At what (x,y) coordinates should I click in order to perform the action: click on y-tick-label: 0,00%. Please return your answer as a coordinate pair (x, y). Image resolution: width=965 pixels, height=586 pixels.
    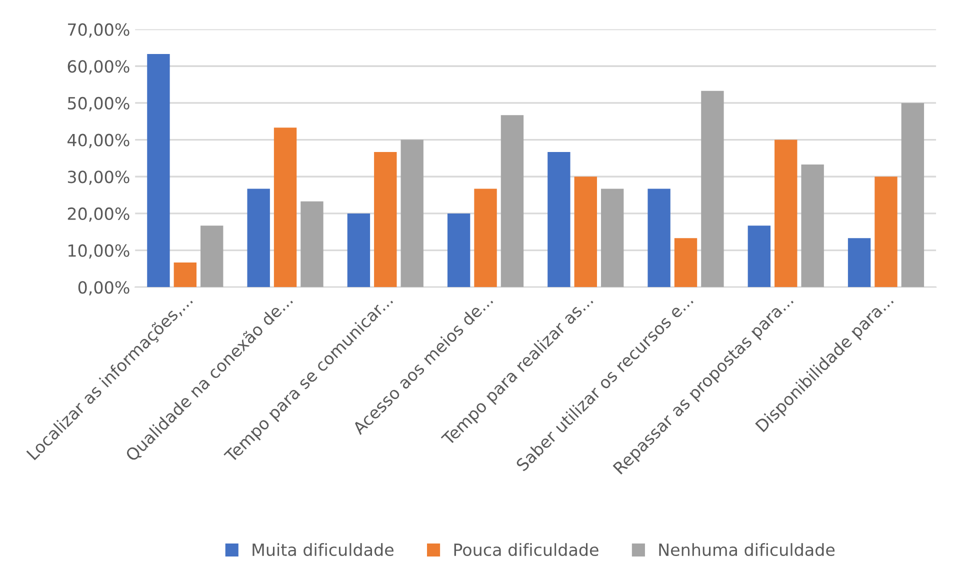
    Looking at the image, I should click on (104, 288).